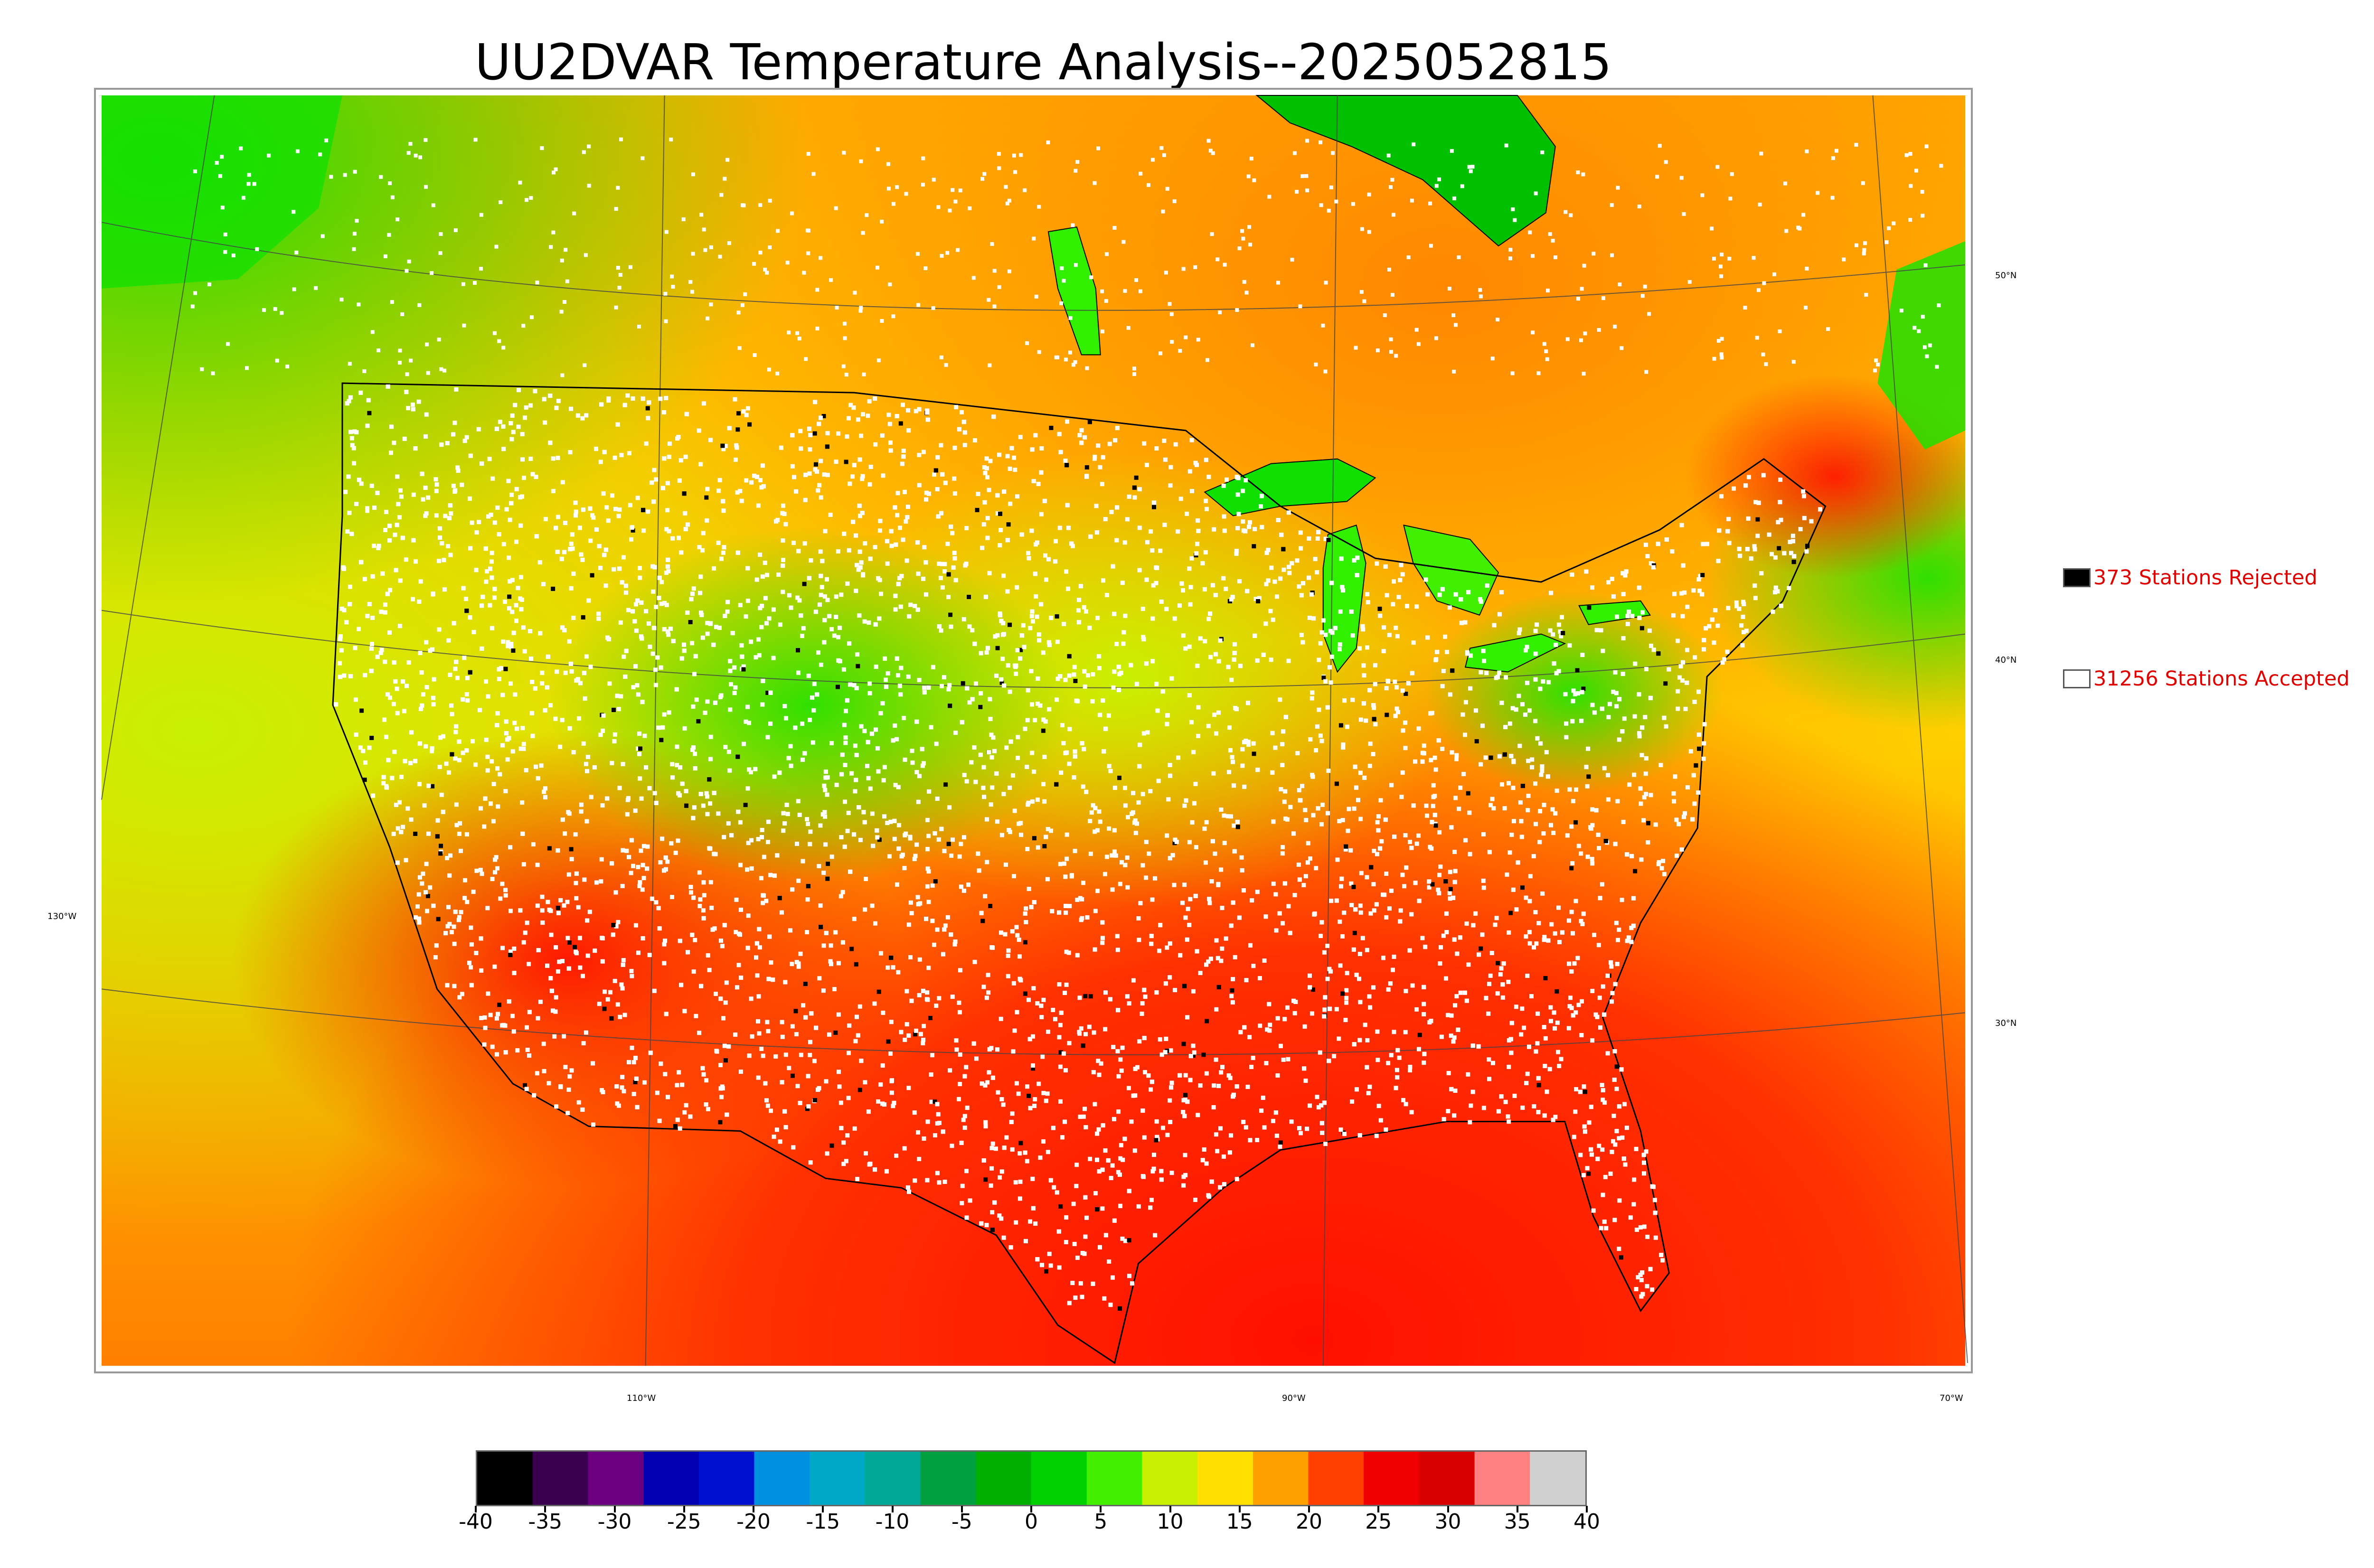  Describe the element at coordinates (1309, 1522) in the screenshot. I see `colorbar-tick-label: 20` at that location.